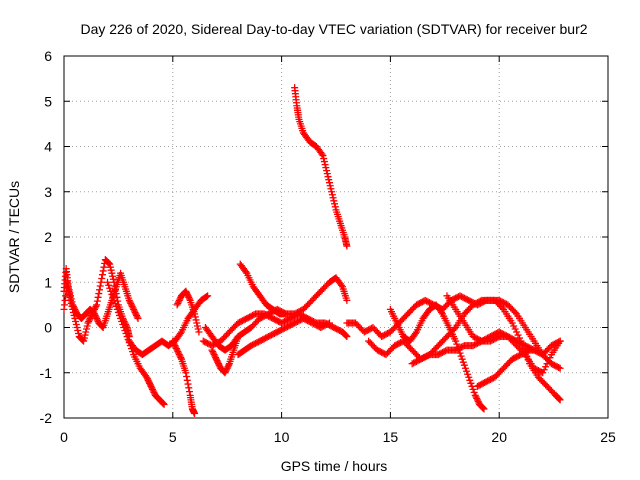 This screenshot has height=480, width=640. I want to click on x-tick-label: 0, so click(64, 437).